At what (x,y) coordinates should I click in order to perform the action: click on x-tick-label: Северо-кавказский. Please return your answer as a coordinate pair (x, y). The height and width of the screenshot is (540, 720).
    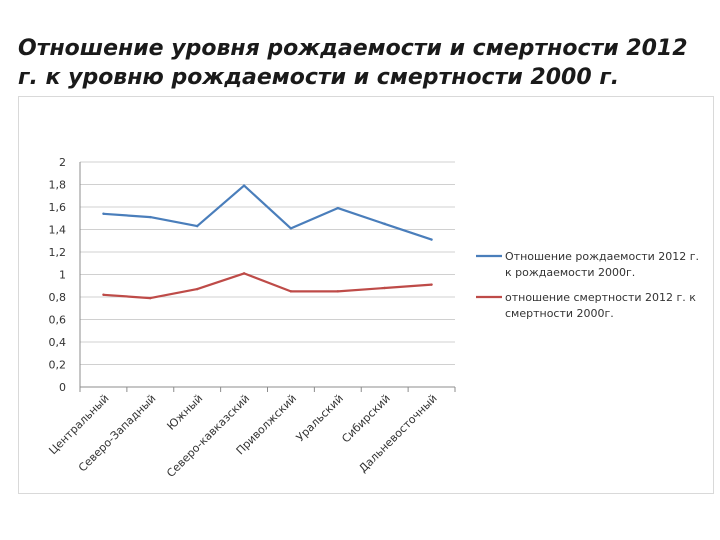
    Looking at the image, I should click on (208, 436).